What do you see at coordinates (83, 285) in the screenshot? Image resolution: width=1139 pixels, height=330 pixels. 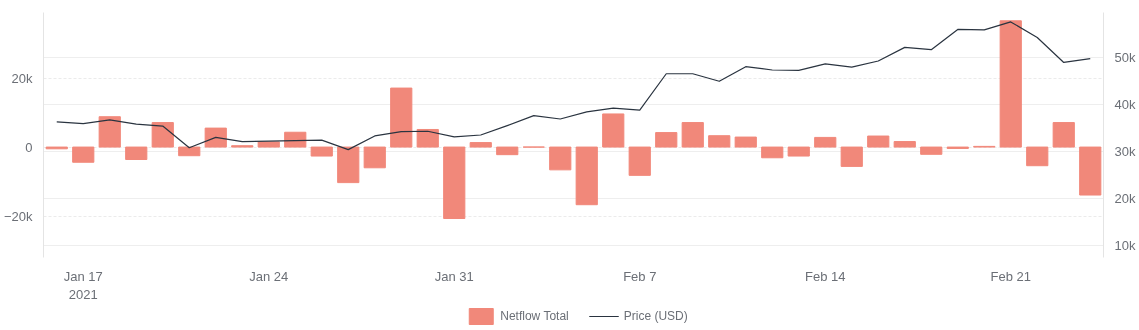 I see `x-tick-label: Jan 17 2021` at bounding box center [83, 285].